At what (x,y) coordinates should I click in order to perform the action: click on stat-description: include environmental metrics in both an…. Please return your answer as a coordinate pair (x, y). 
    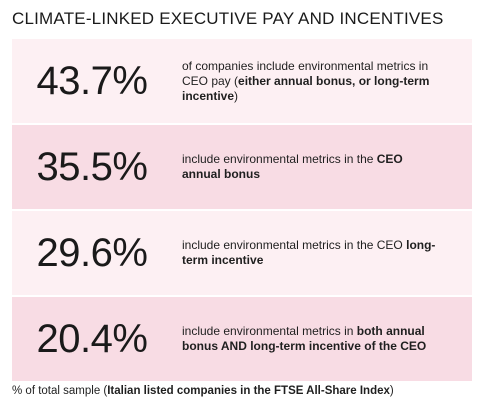
    Looking at the image, I should click on (322, 339).